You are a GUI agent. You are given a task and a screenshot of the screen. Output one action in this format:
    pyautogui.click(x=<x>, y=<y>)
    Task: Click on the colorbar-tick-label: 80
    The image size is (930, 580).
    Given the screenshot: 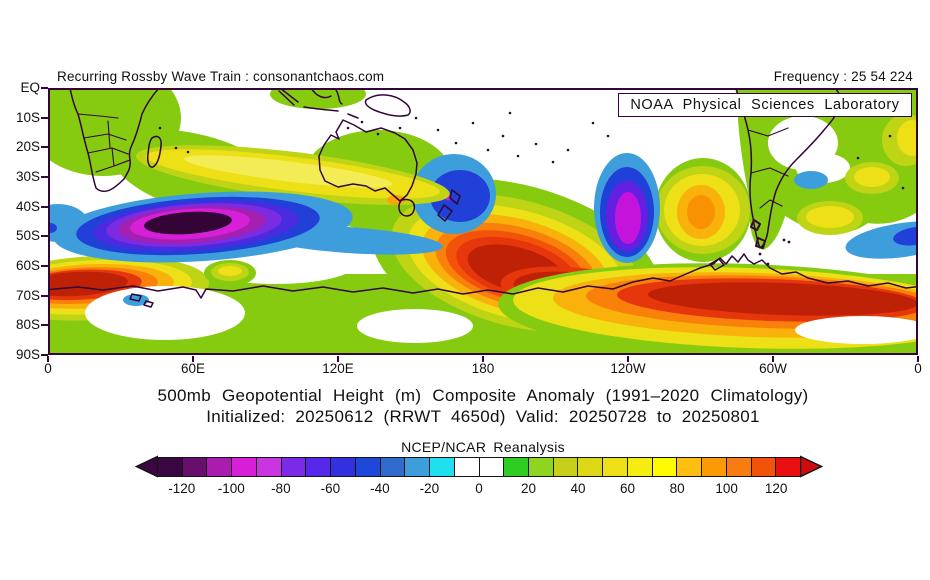 What is the action you would take?
    pyautogui.click(x=677, y=488)
    